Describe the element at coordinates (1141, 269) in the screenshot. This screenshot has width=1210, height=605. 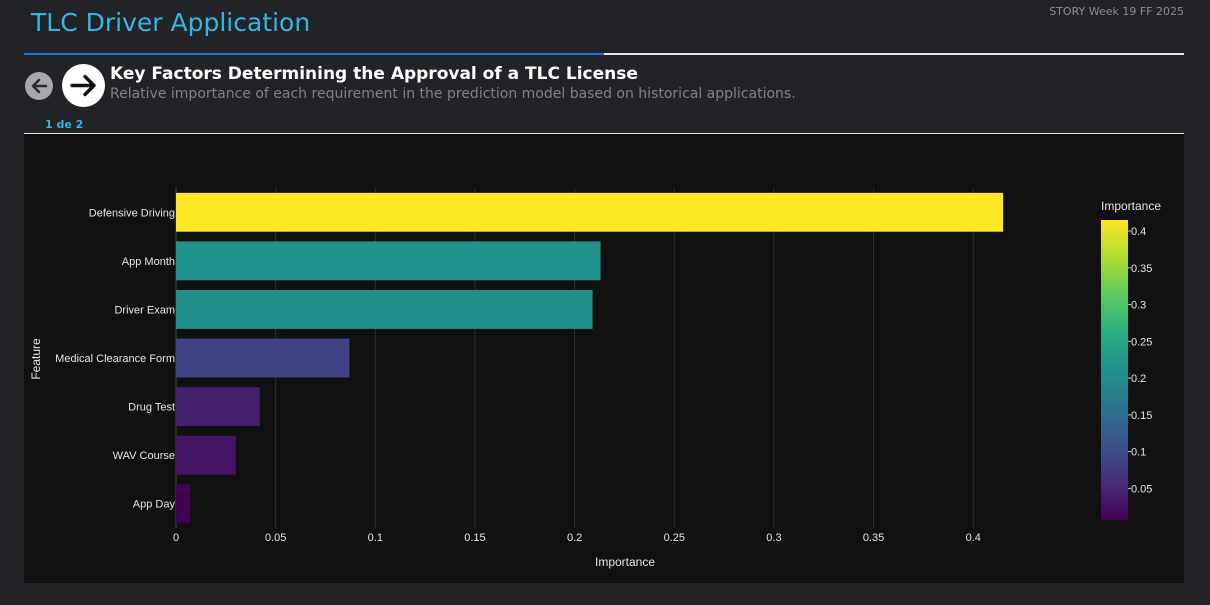
I see `colorbar-tick-label: 0.35` at that location.